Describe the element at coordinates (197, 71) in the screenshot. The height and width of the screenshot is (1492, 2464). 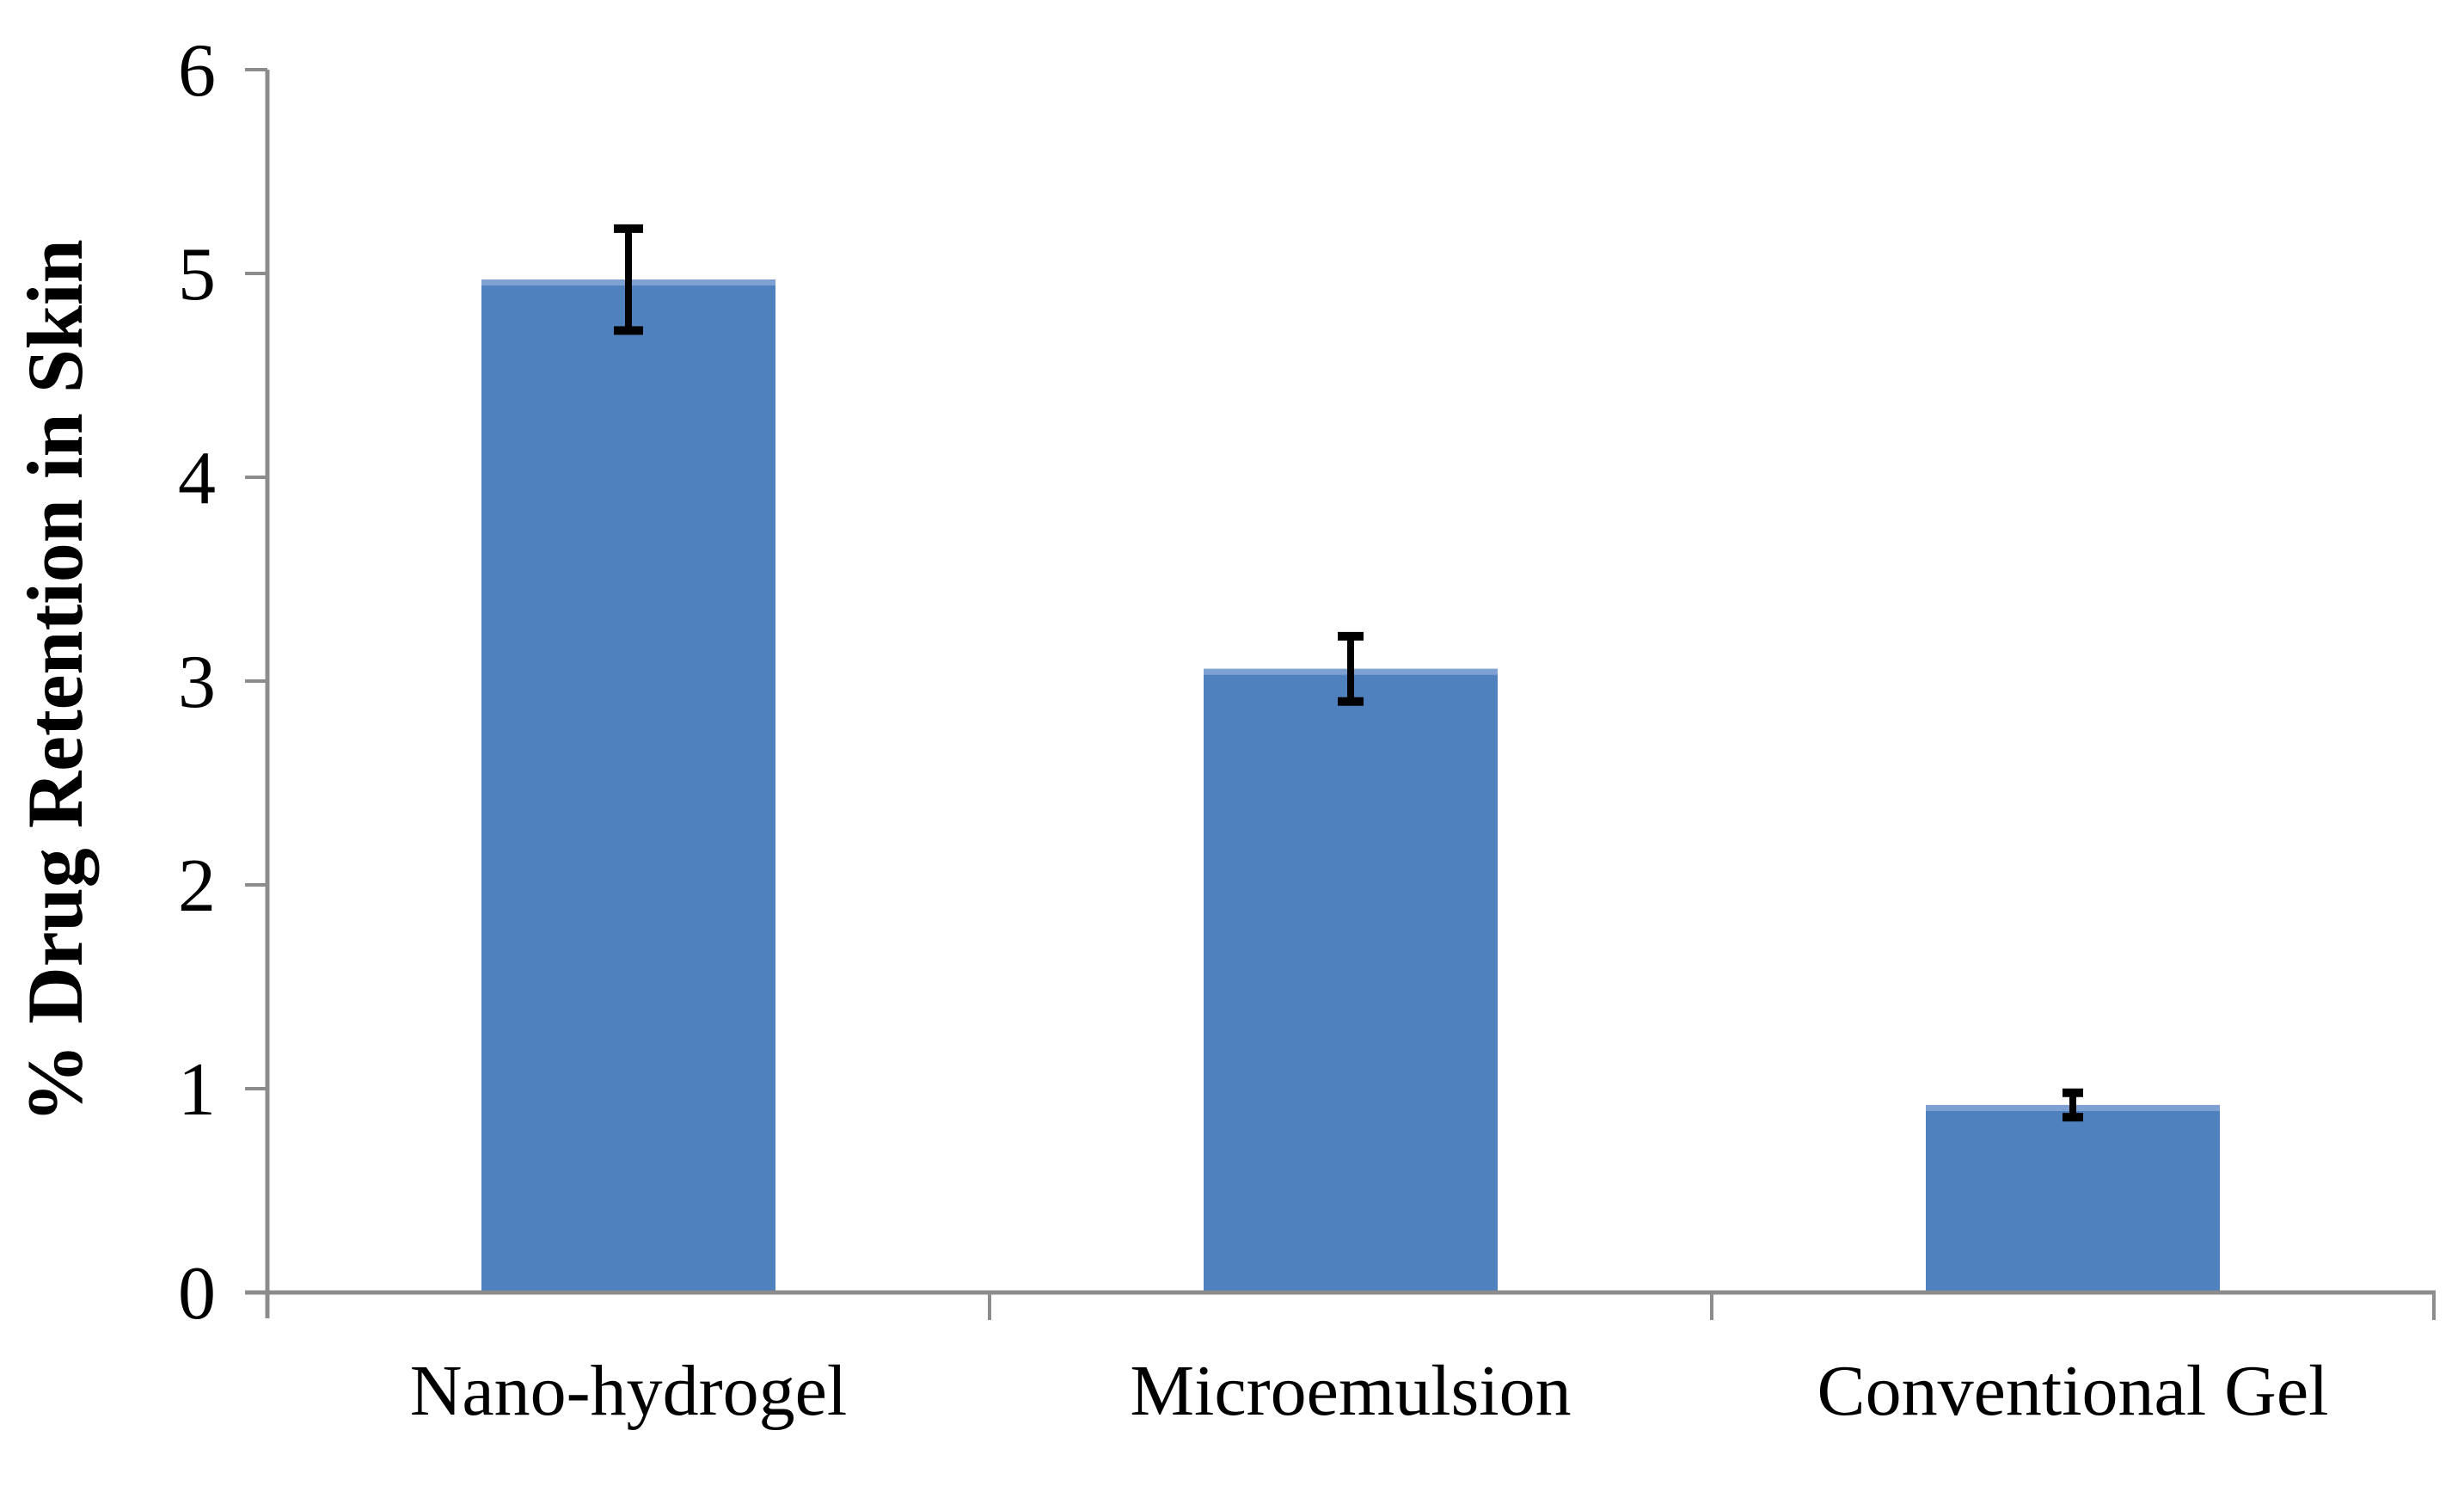
I see `y-tick-label-6: 6` at that location.